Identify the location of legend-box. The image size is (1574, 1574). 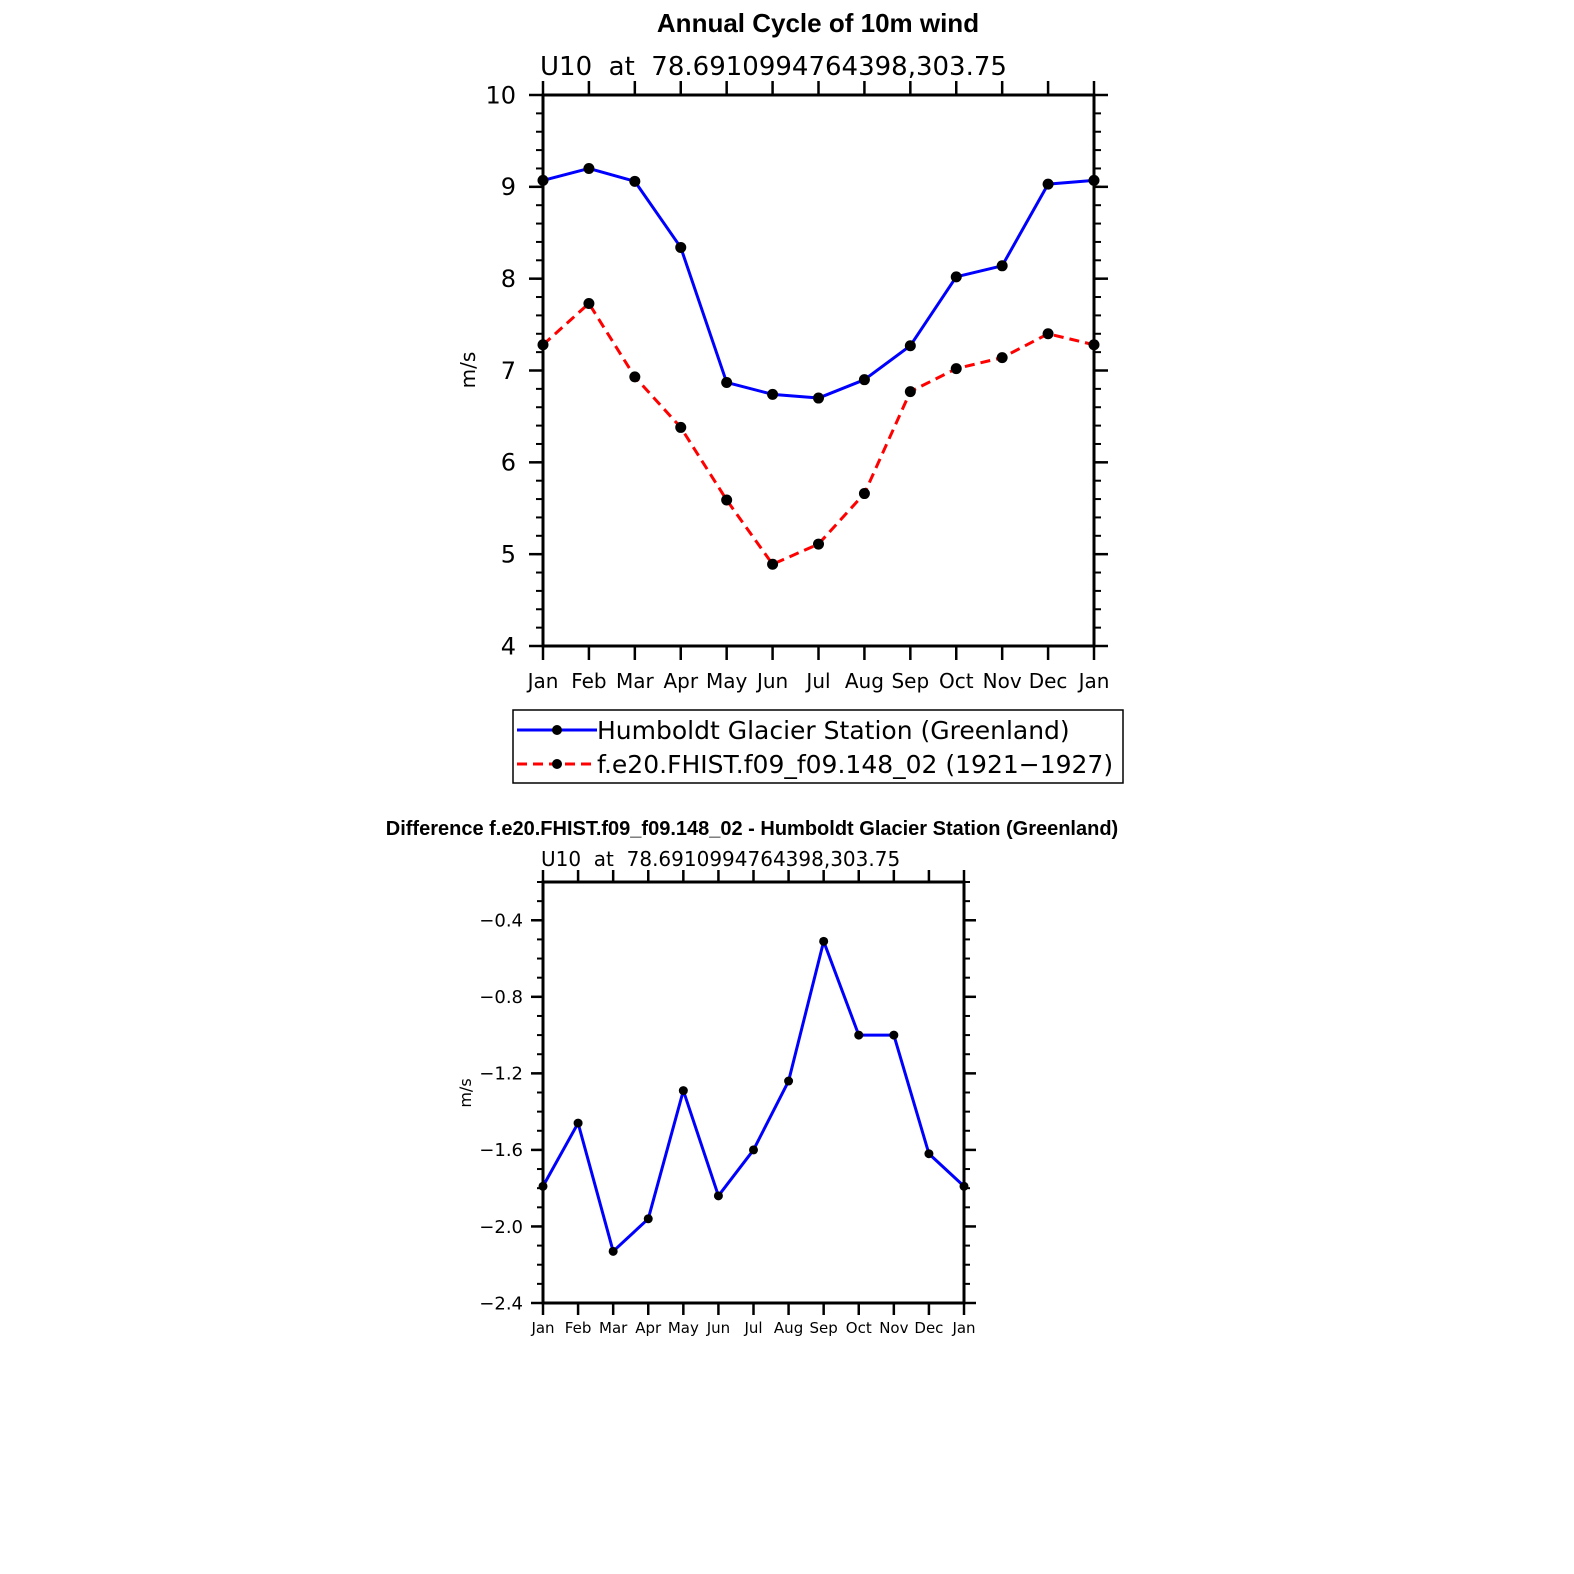
(818, 746).